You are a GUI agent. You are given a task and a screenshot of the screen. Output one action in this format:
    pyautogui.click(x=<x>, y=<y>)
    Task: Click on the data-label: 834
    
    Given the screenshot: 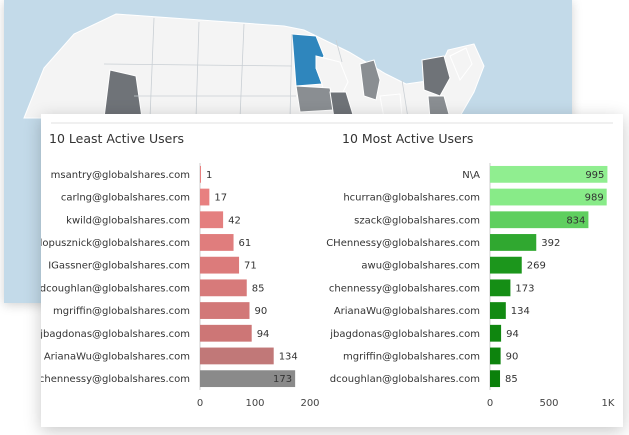 What is the action you would take?
    pyautogui.click(x=575, y=220)
    